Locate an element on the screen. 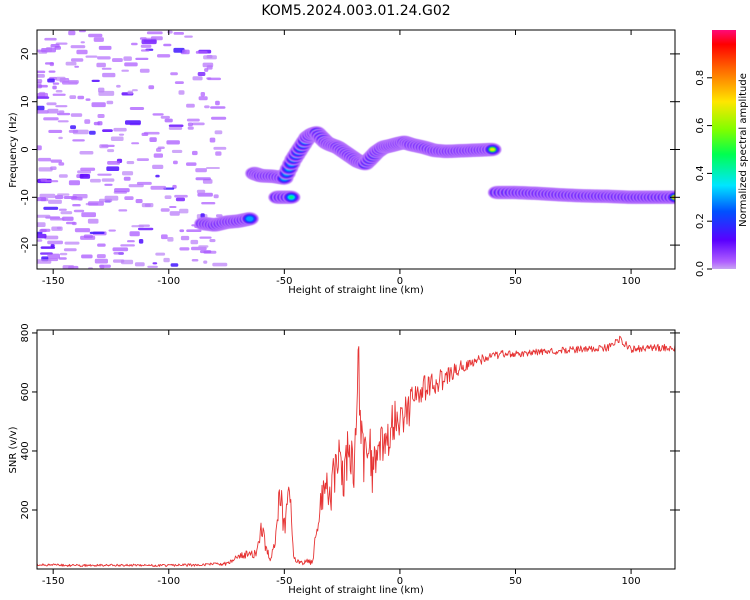 The image size is (750, 600). snr-x-axis-label: Height of straight line (km) is located at coordinates (356, 590).